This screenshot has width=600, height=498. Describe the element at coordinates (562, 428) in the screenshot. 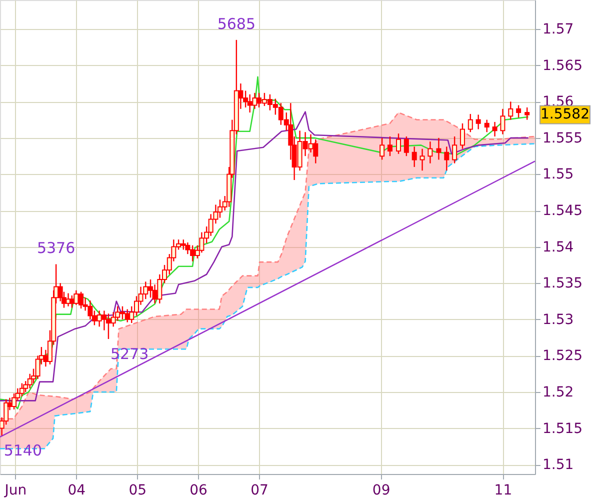

I see `y-tick-label: 1.515` at that location.